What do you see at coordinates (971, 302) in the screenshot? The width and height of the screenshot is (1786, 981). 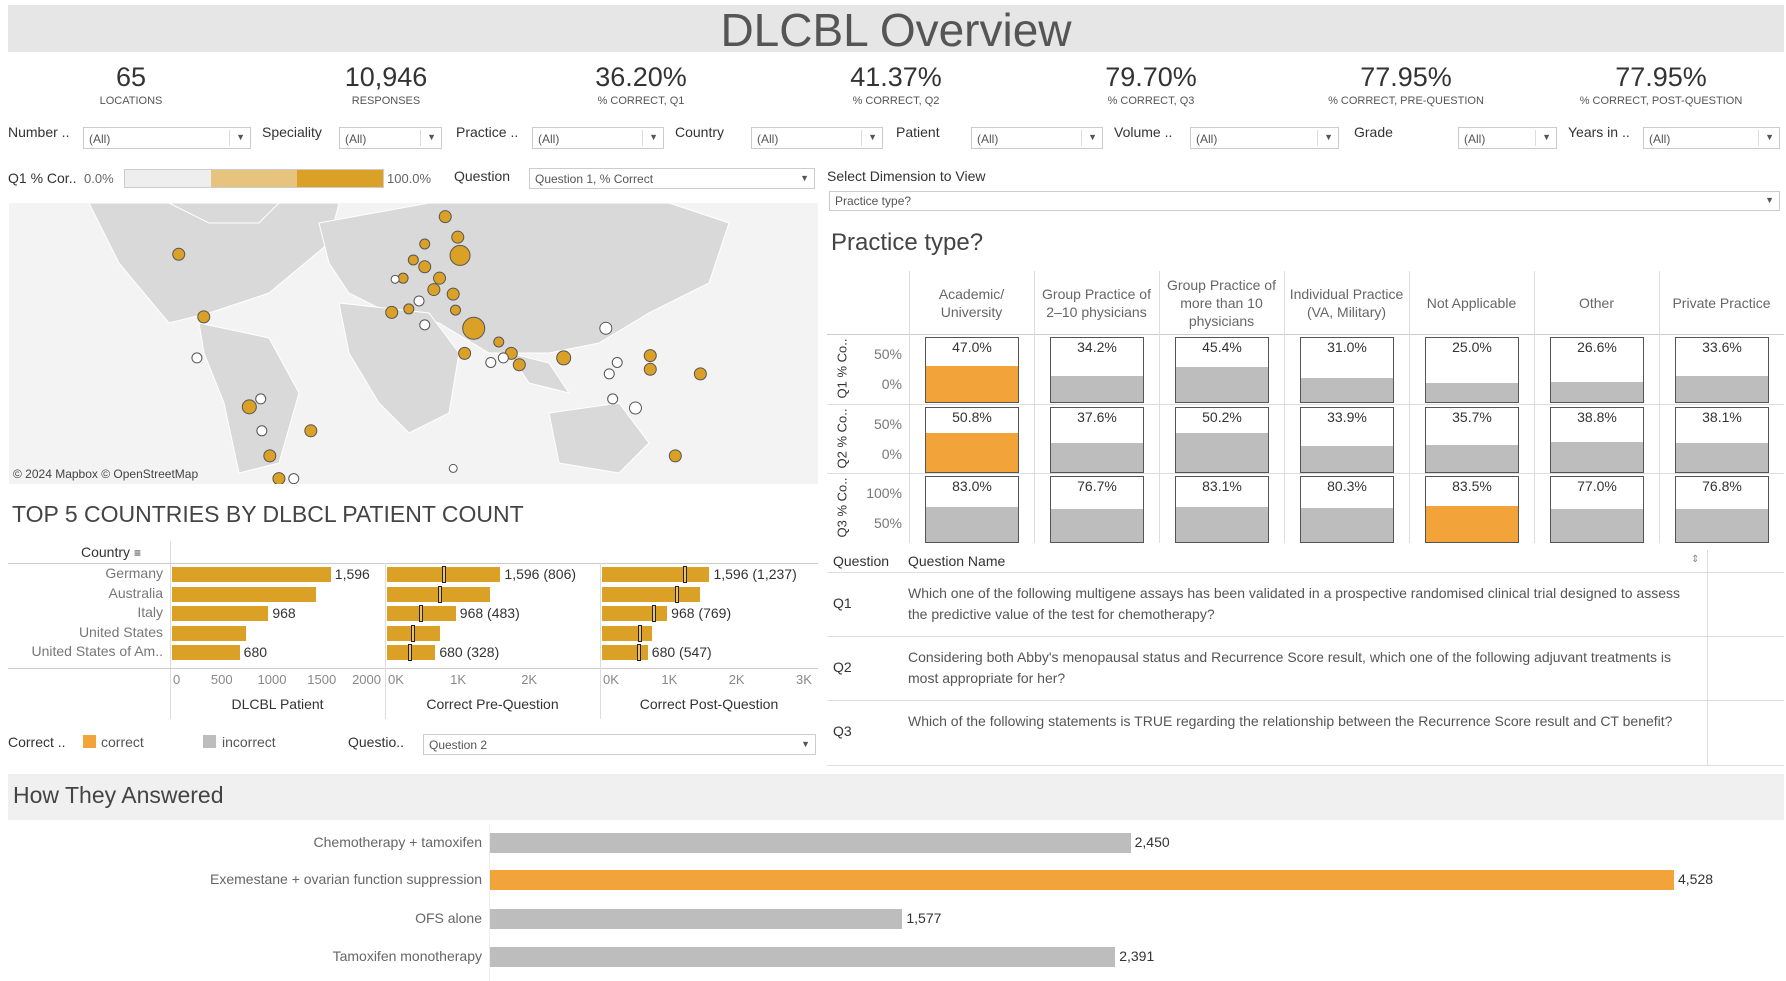 I see `column-header: Academic/ University` at bounding box center [971, 302].